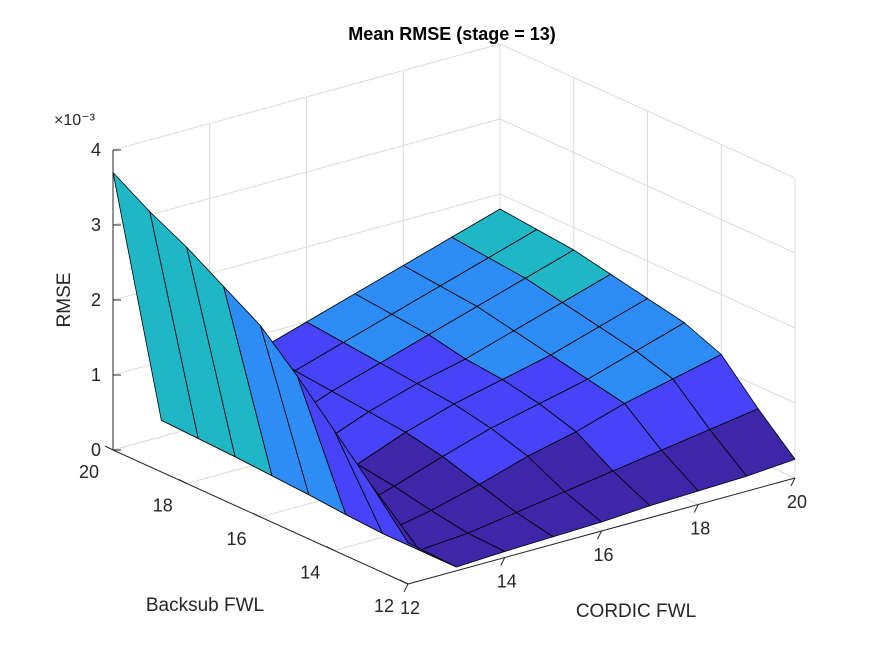 Image resolution: width=875 pixels, height=656 pixels. I want to click on y-tick-label: 20, so click(89, 472).